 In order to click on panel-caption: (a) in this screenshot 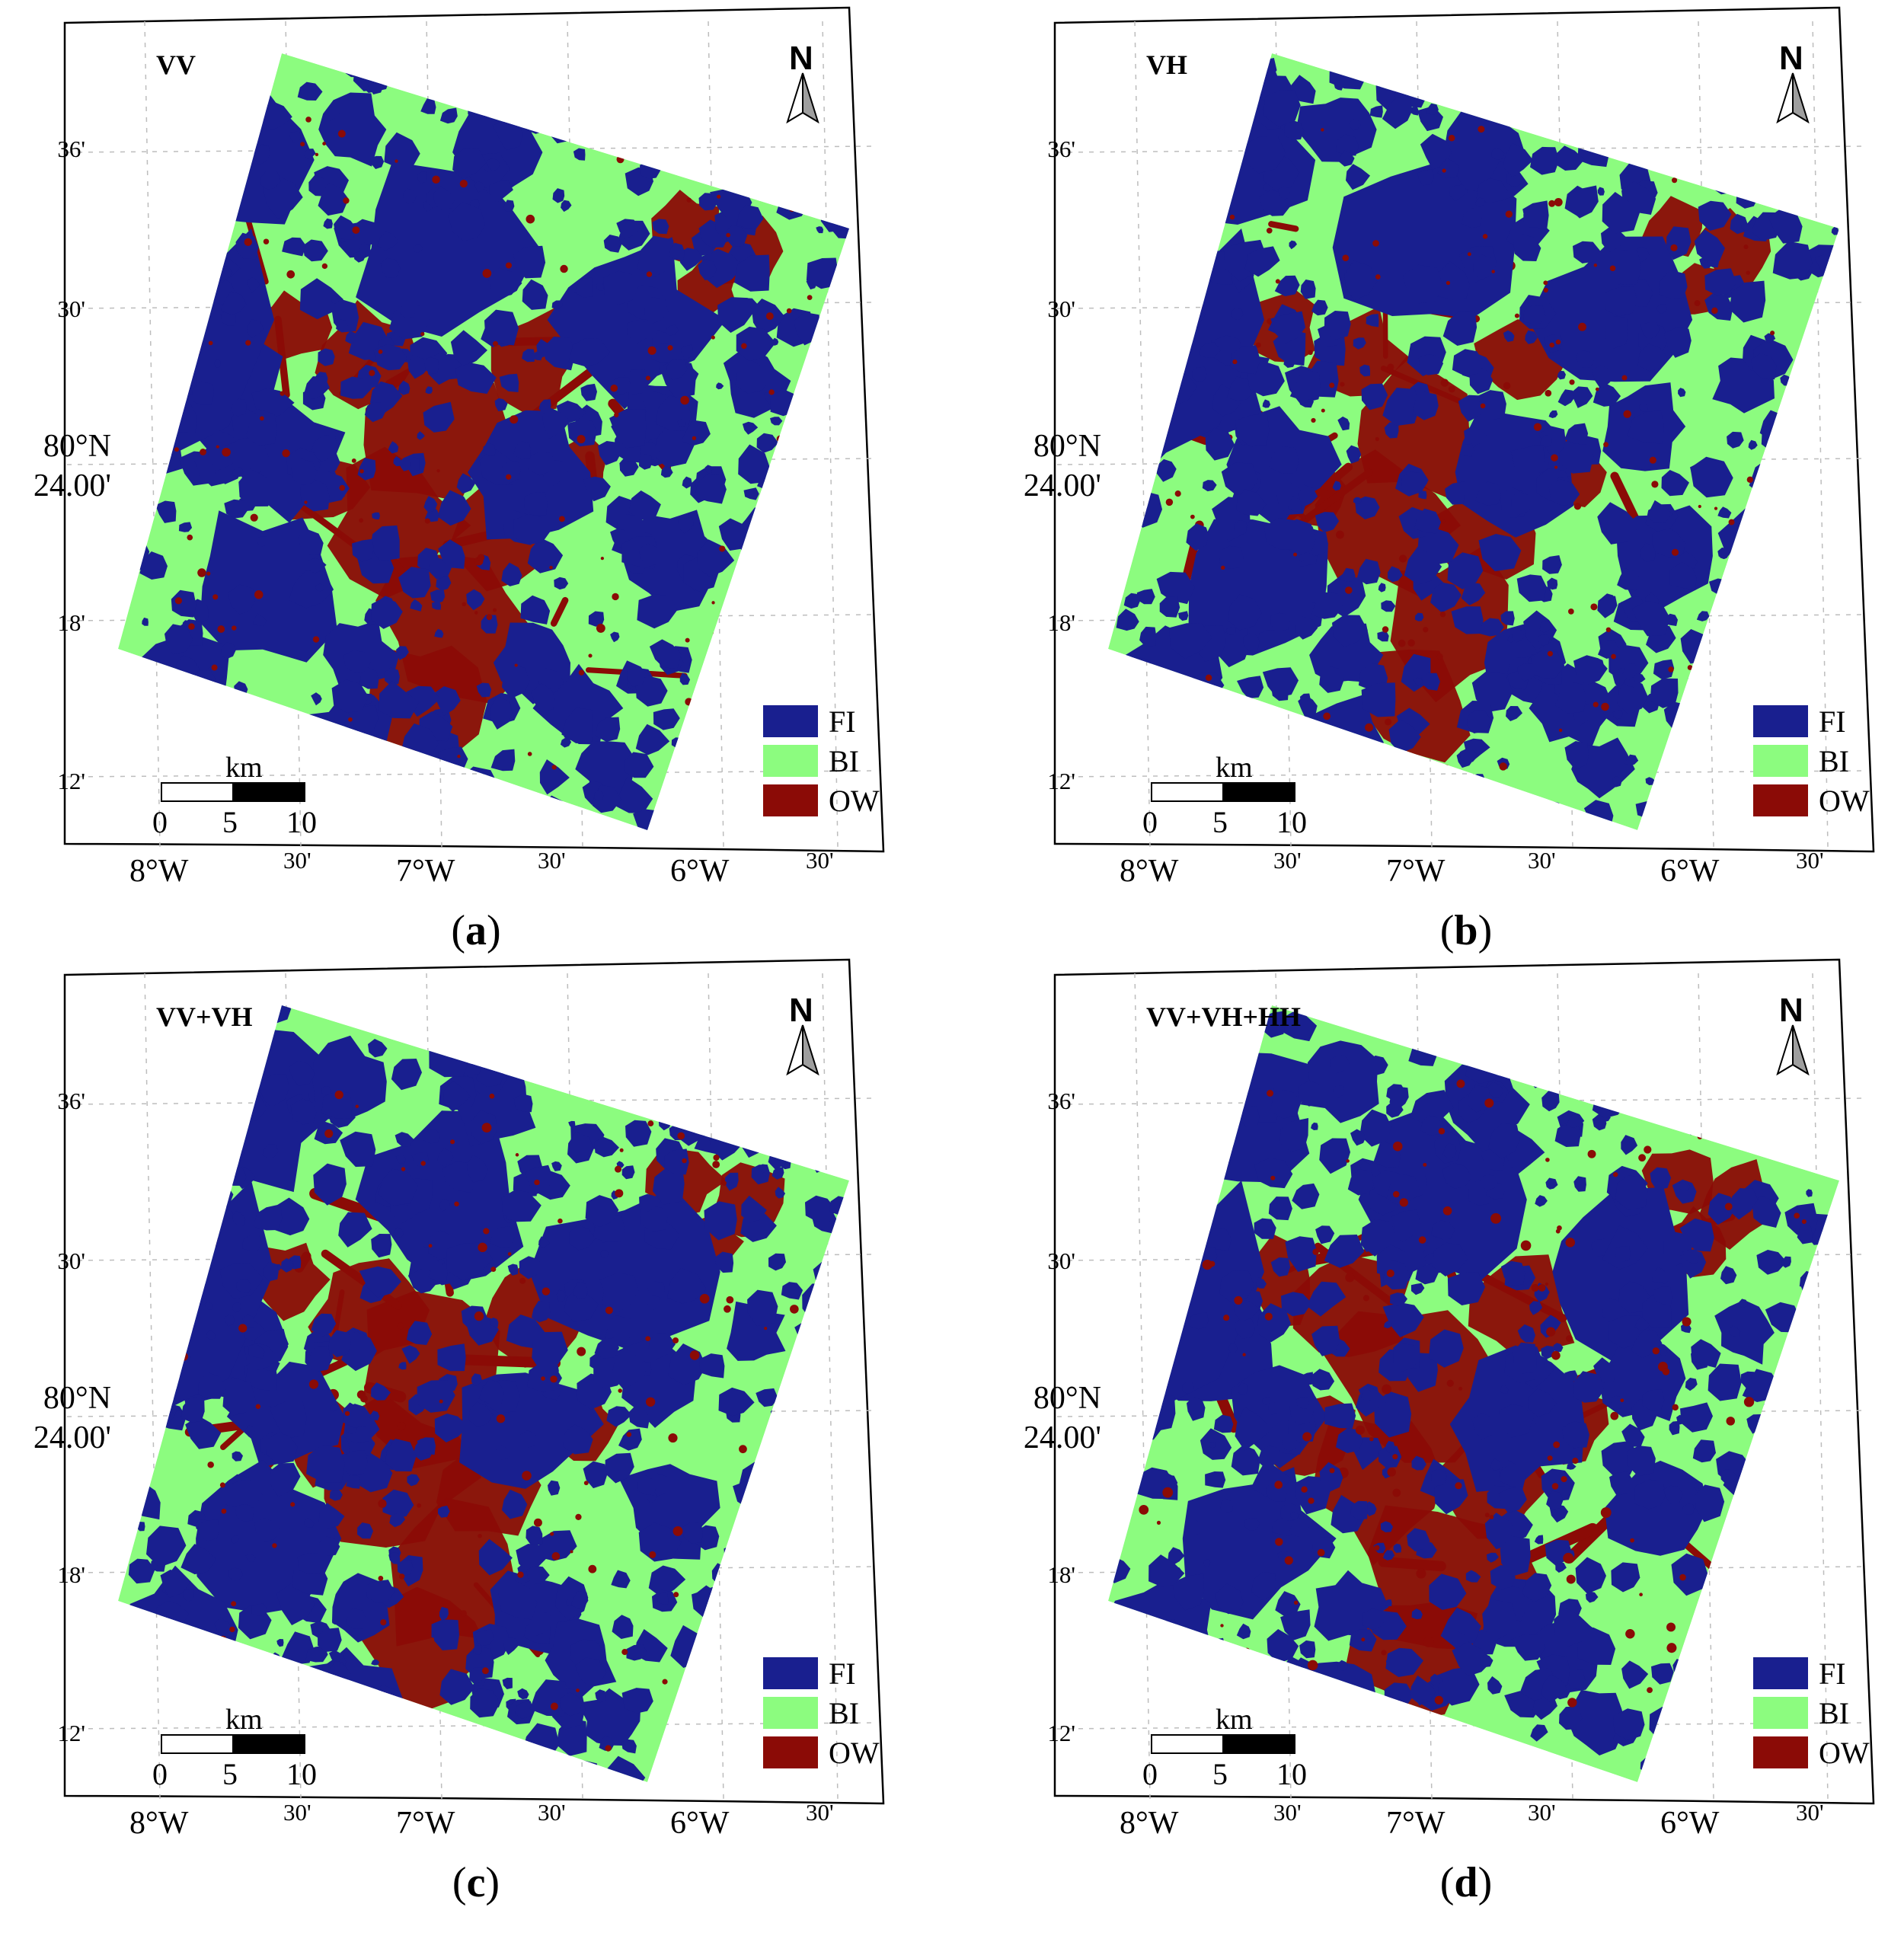, I will do `click(476, 930)`.